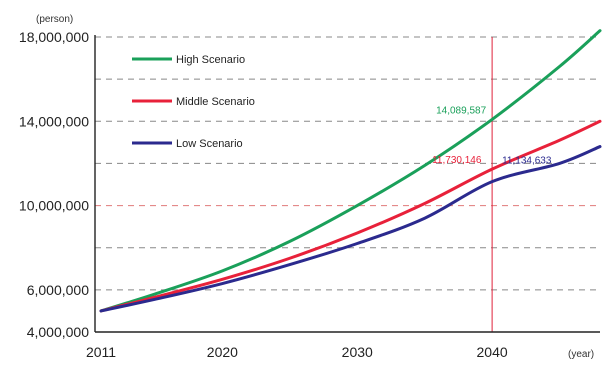 The height and width of the screenshot is (365, 606). What do you see at coordinates (357, 352) in the screenshot?
I see `x-tick-label: 2030` at bounding box center [357, 352].